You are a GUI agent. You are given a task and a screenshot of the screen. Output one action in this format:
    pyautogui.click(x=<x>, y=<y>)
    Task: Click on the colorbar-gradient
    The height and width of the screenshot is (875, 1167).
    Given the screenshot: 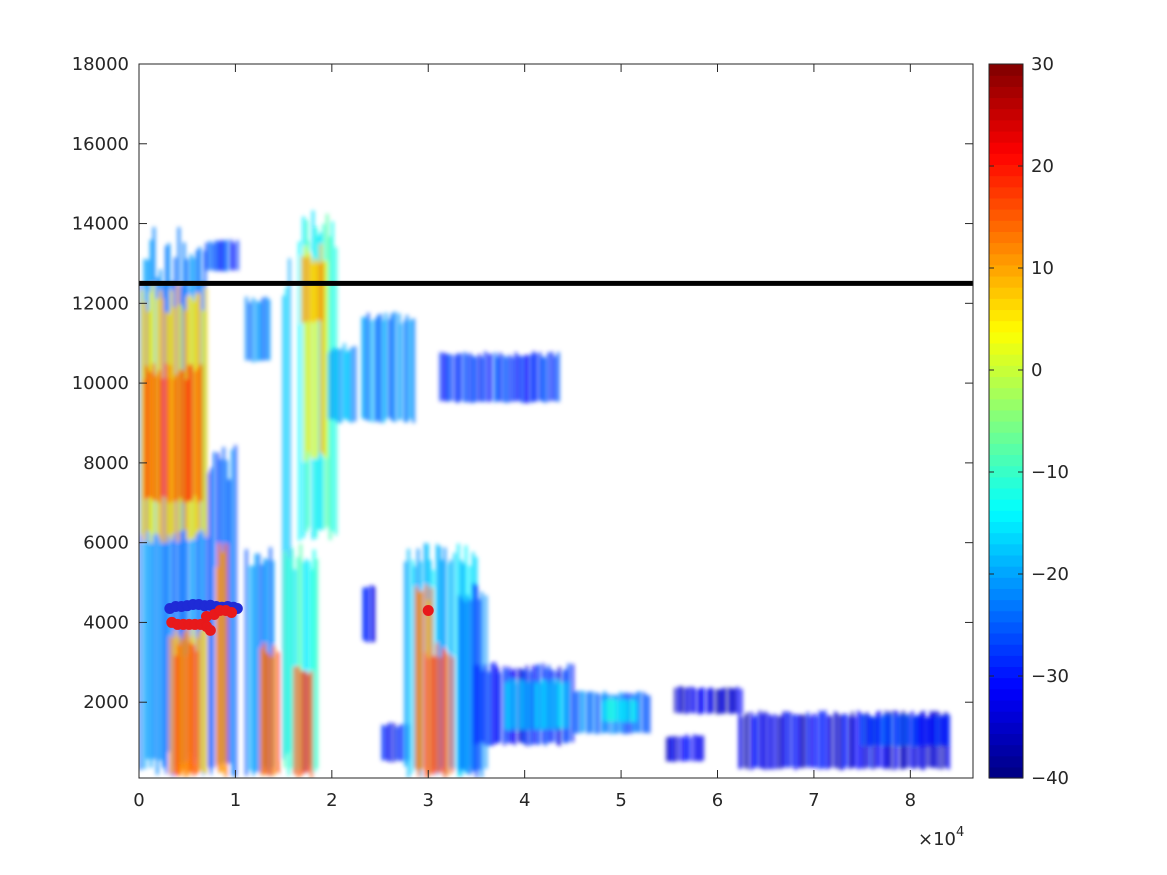 What is the action you would take?
    pyautogui.click(x=1006, y=421)
    